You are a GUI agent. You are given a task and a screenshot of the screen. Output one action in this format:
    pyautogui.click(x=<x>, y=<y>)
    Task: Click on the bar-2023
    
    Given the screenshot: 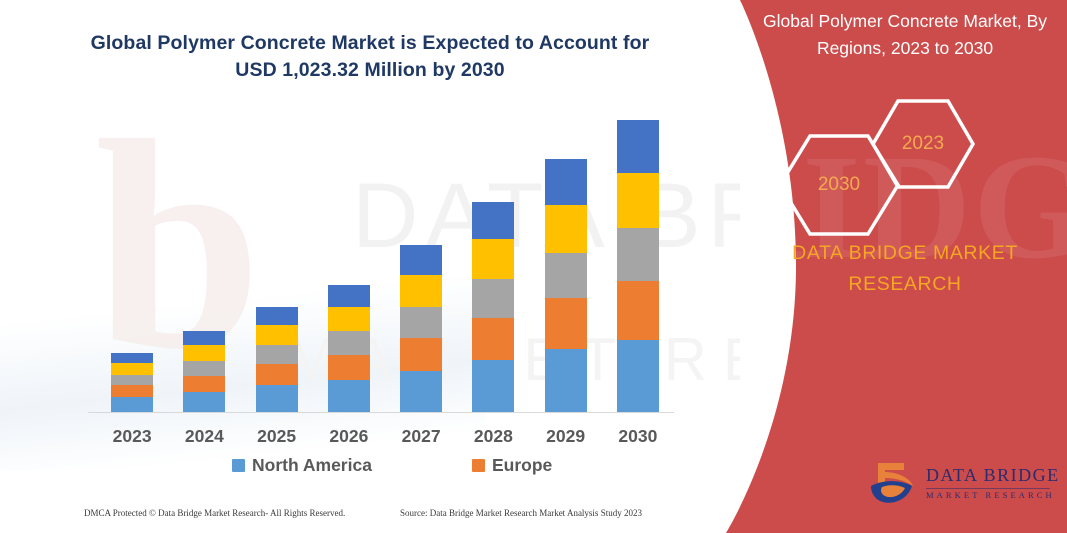 What is the action you would take?
    pyautogui.click(x=132, y=382)
    